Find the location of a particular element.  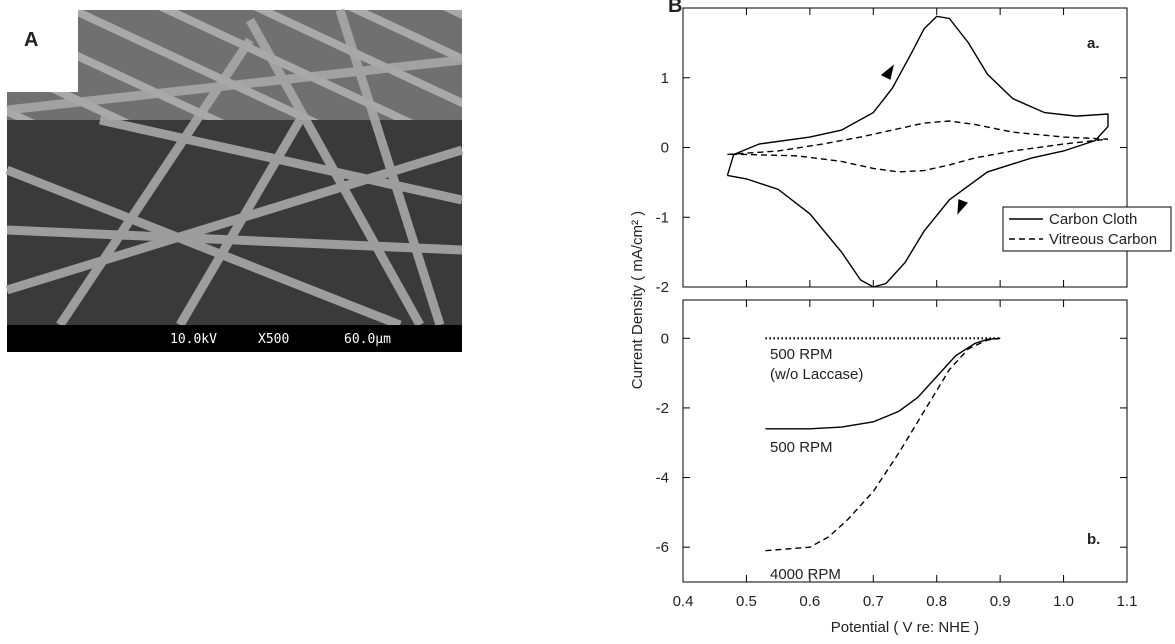

x-tick-label: 0.7 is located at coordinates (873, 601).